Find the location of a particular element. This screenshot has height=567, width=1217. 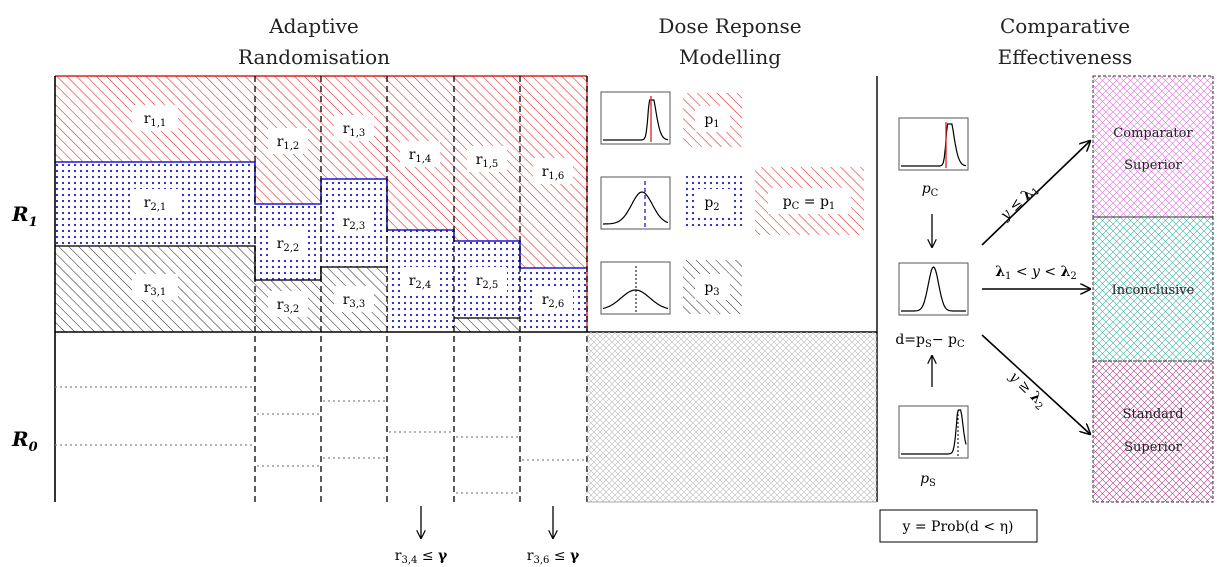

cell-label-r25: r2,5 is located at coordinates (487, 280).